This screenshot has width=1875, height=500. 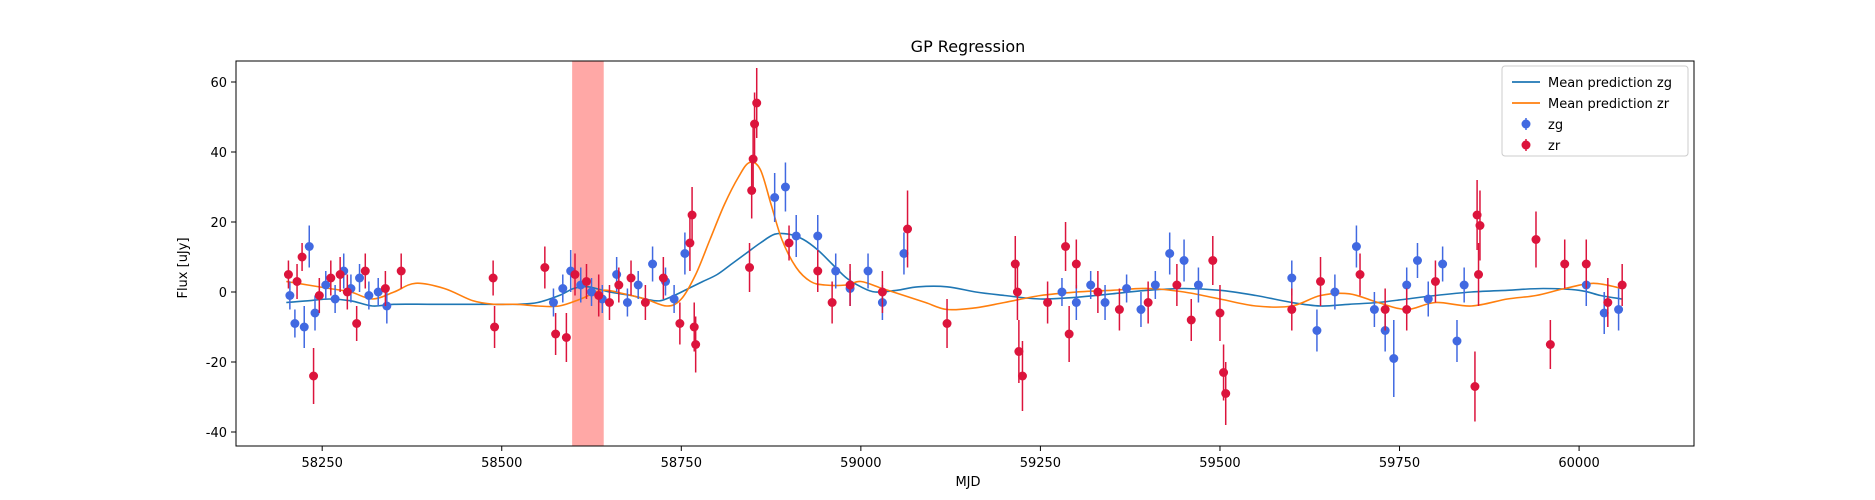 I want to click on legend-label: zr, so click(x=1554, y=146).